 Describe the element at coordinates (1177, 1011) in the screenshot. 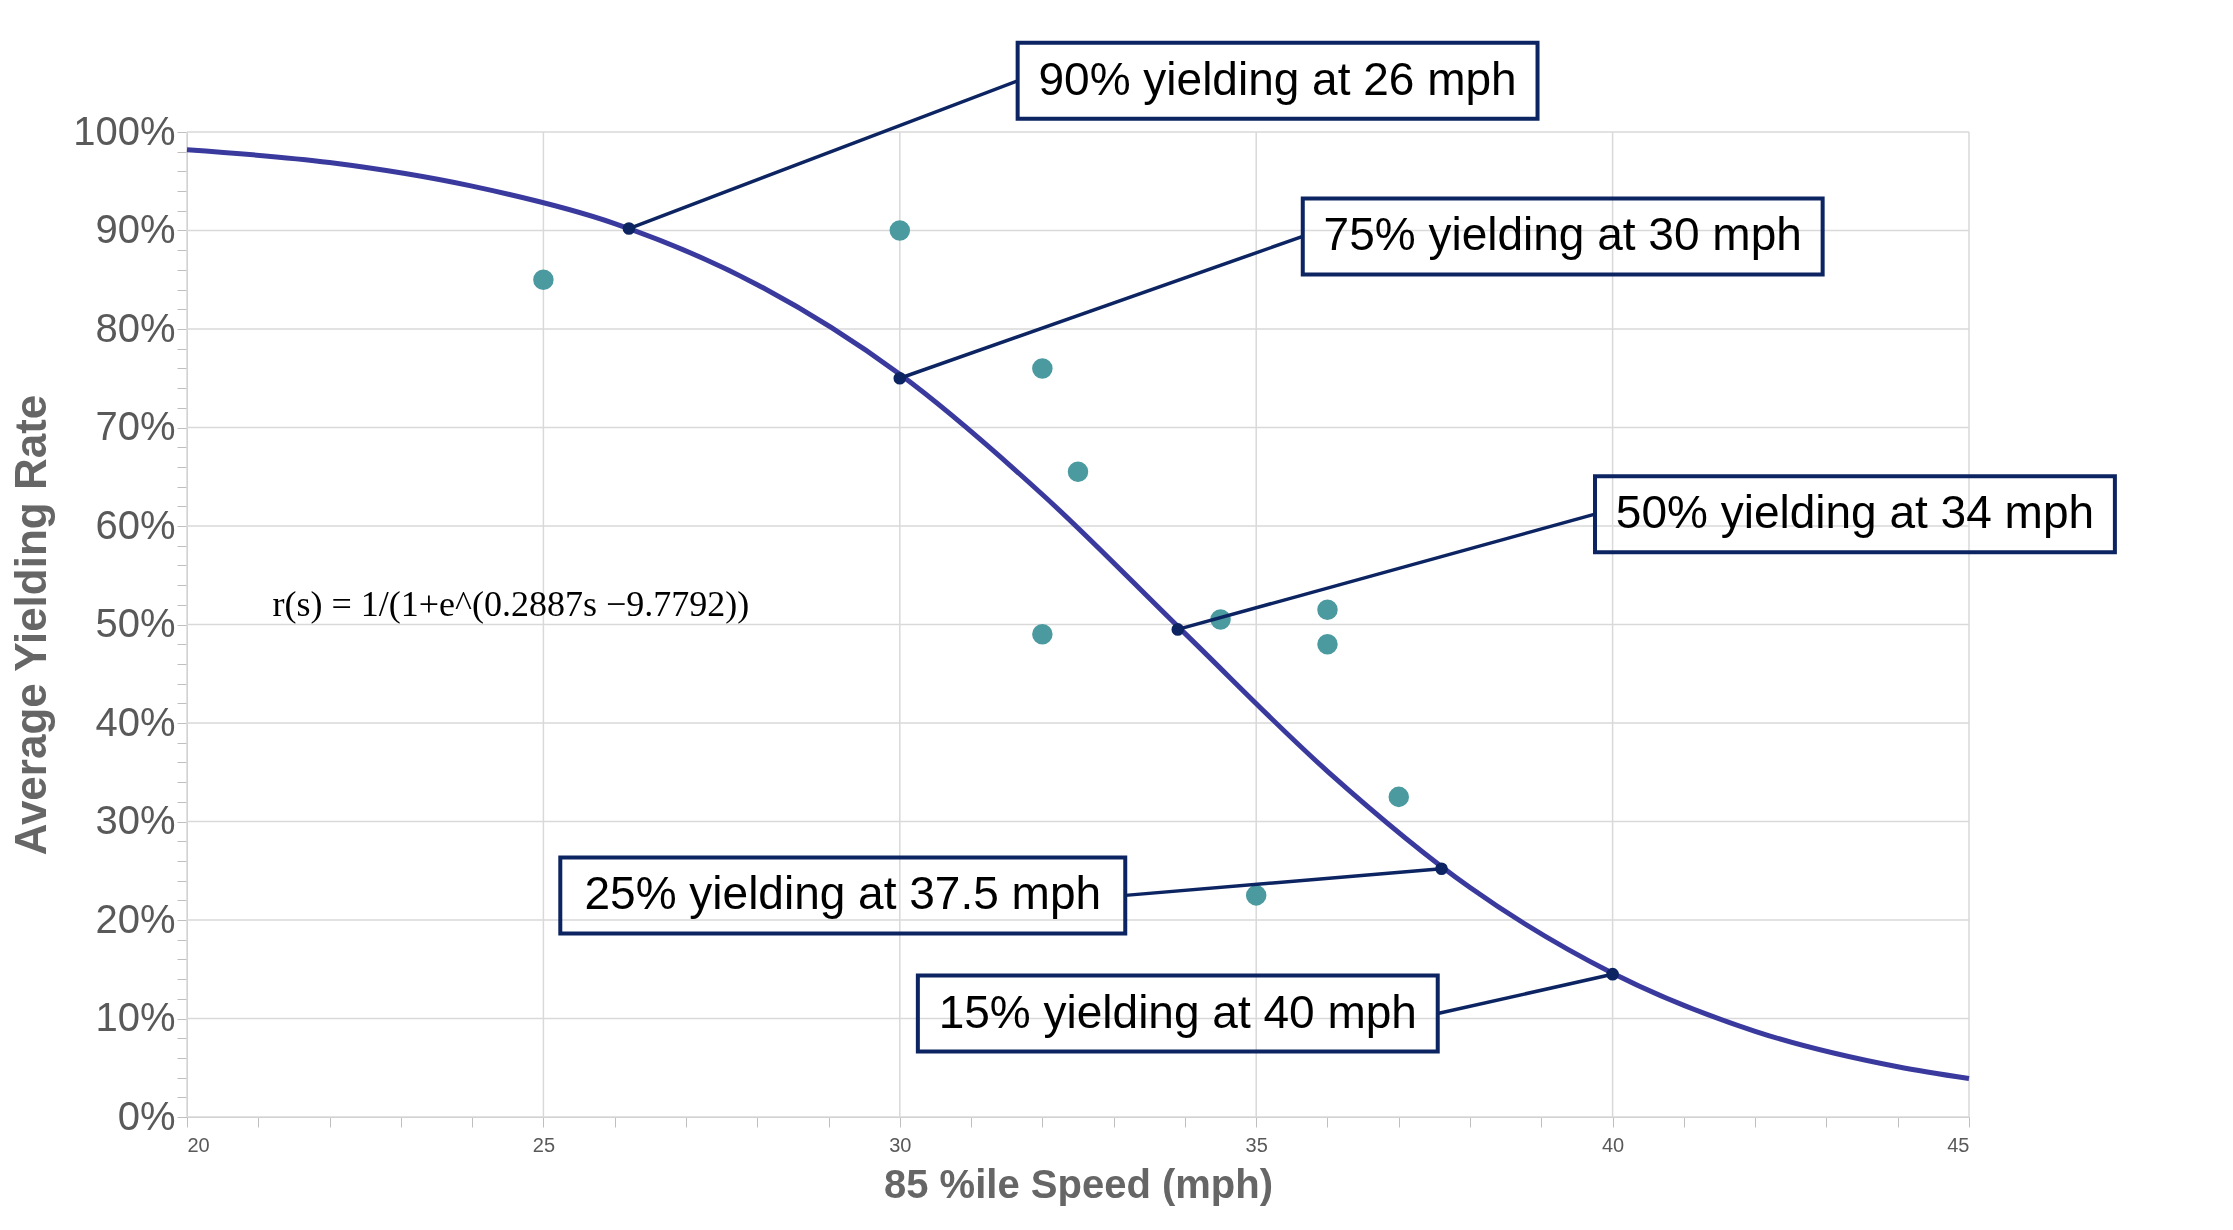

I see `annotation: 15% yielding at 40 mph` at that location.